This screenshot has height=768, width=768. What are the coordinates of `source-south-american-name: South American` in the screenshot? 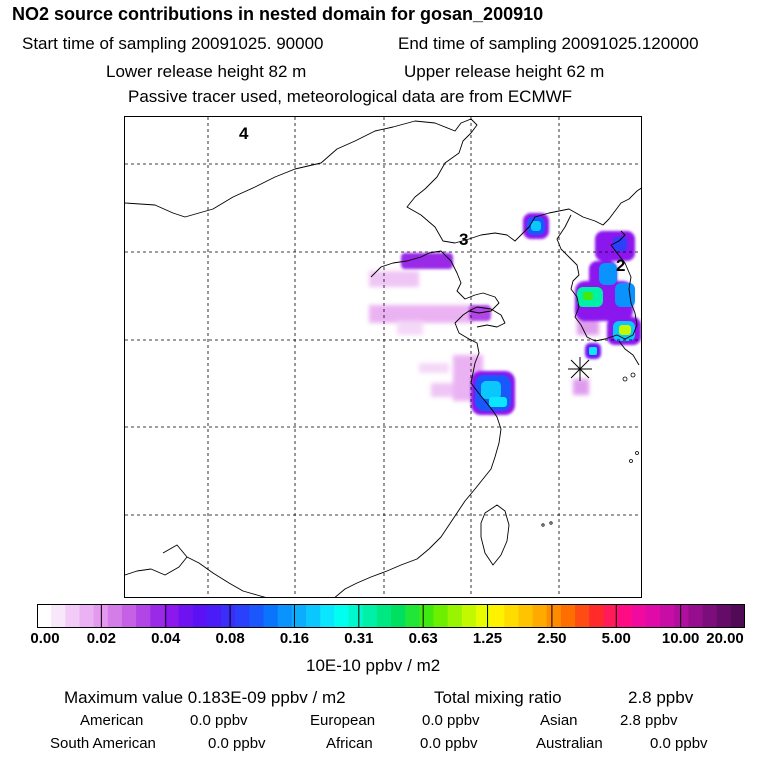 It's located at (103, 743).